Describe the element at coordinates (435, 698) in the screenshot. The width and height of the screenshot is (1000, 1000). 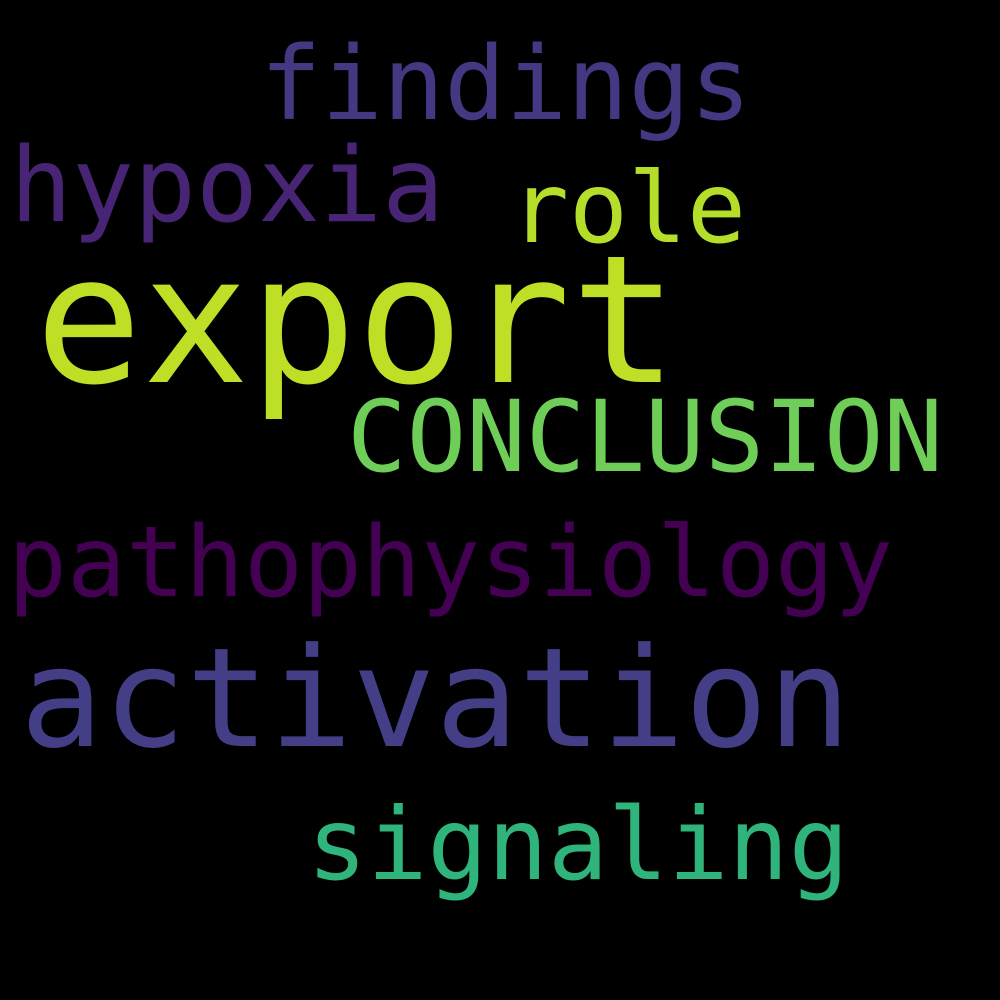
I see `word-activation: activation` at that location.